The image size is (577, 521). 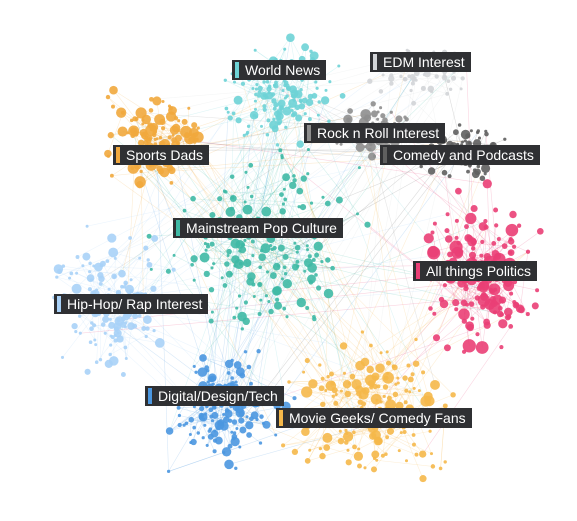 I want to click on swatch-rock, so click(x=309, y=133).